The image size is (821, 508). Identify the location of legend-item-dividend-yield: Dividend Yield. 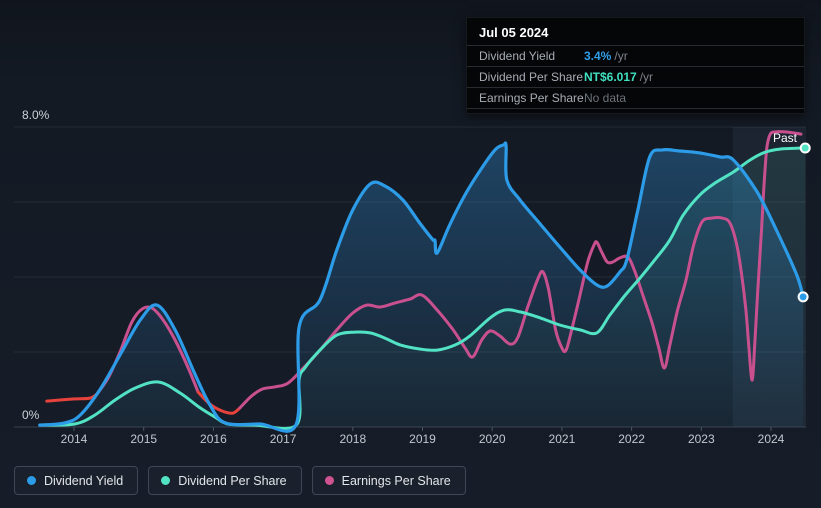
(76, 480).